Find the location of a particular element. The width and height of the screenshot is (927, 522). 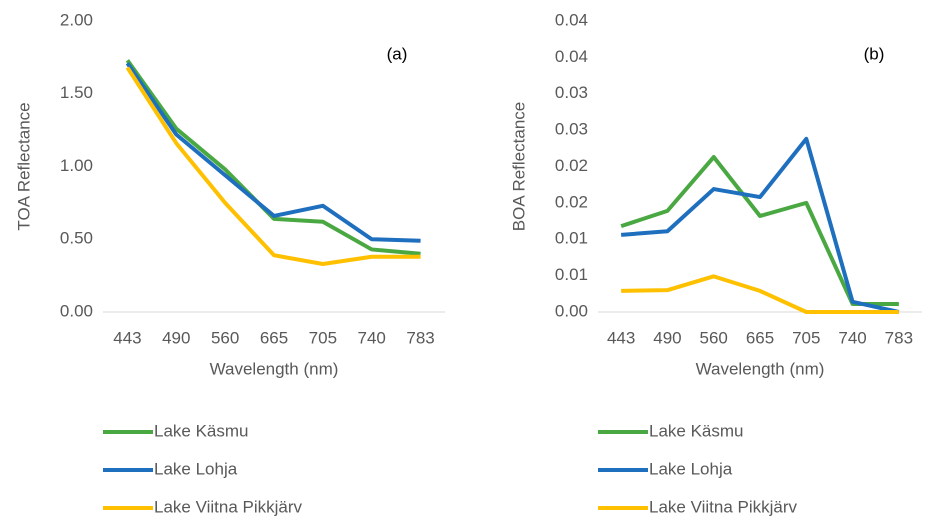

annotation: (a) is located at coordinates (397, 53).